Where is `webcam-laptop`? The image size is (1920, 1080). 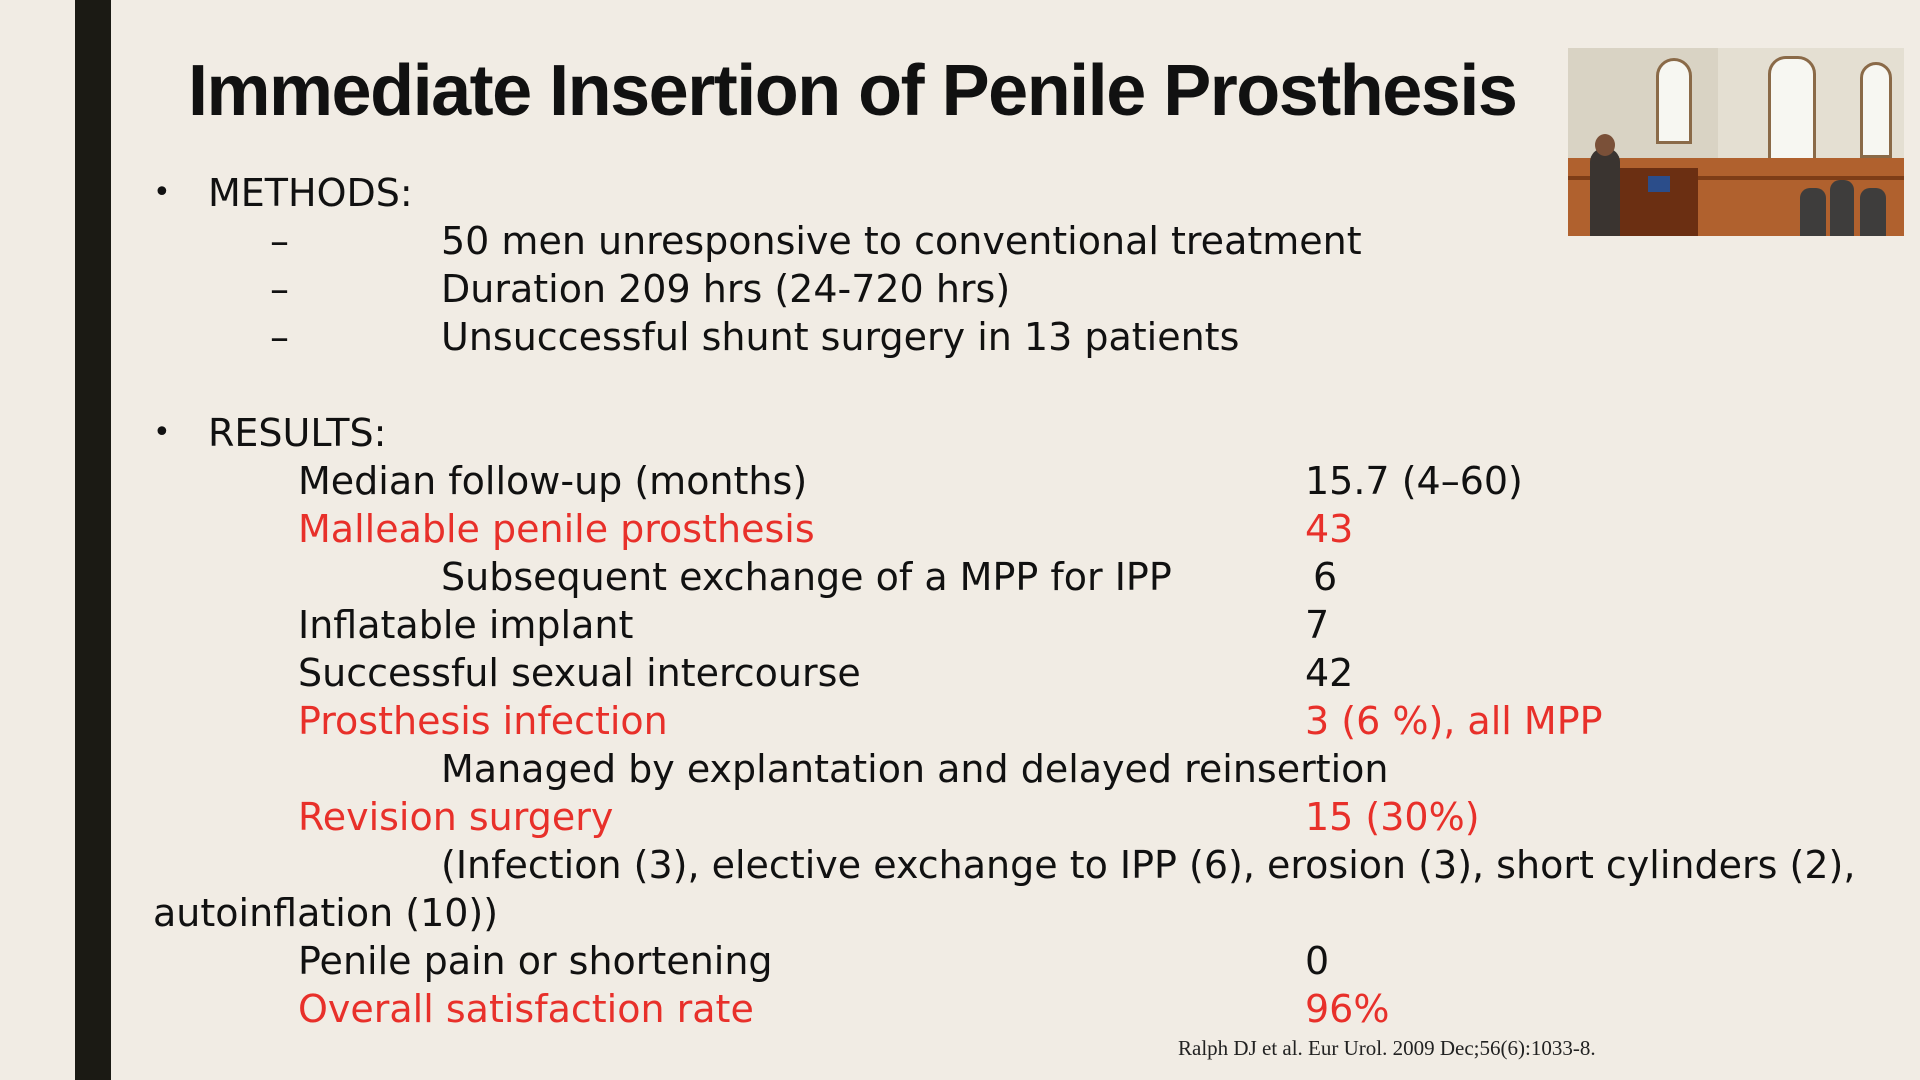
webcam-laptop is located at coordinates (1659, 184).